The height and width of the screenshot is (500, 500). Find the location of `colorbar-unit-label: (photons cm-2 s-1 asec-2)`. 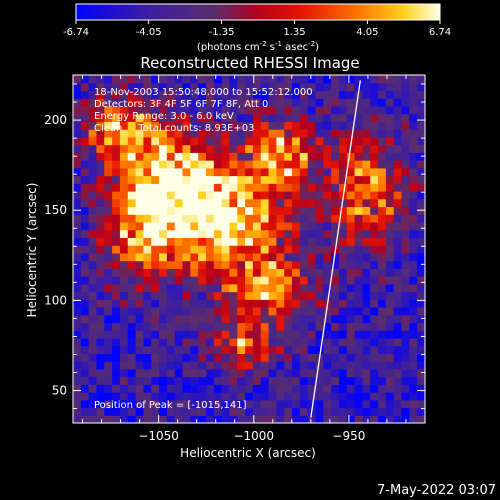

colorbar-unit-label: (photons cm-2 s-1 asec-2) is located at coordinates (258, 46).